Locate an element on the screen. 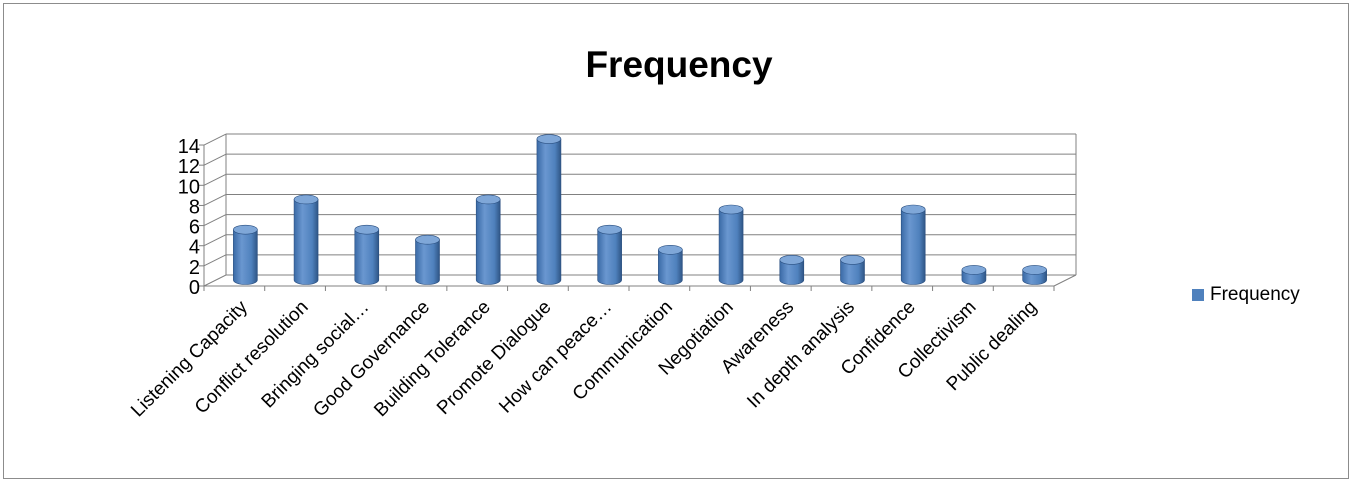 Image resolution: width=1354 pixels, height=485 pixels. legend-label: Frequency is located at coordinates (1255, 294).